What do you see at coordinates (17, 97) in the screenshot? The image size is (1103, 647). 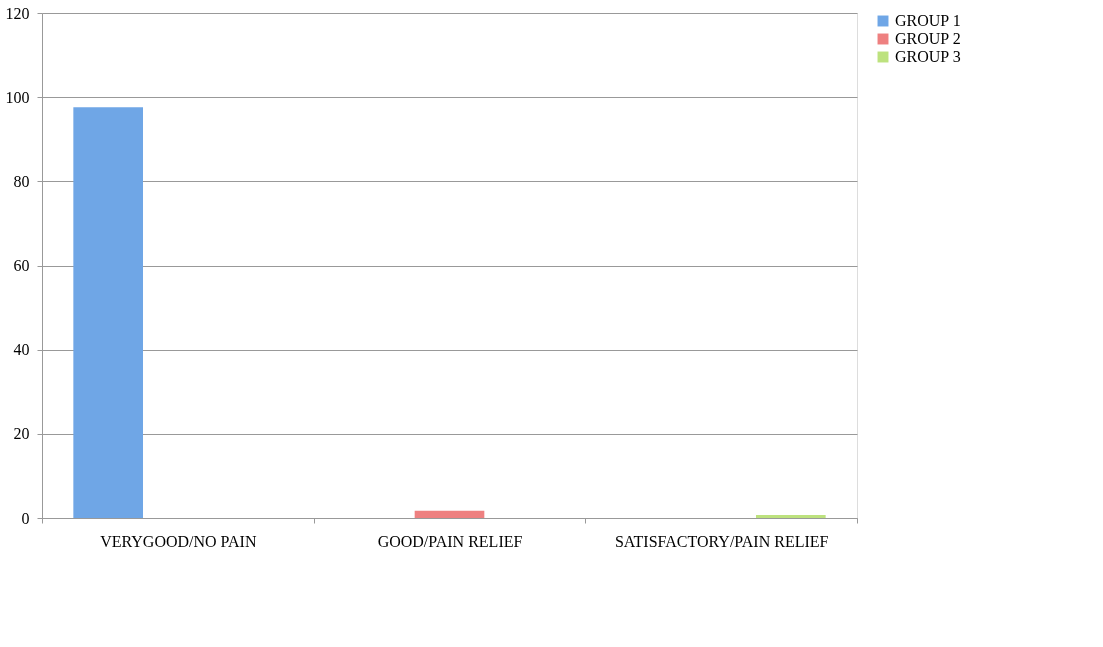 I see `y-tick-label: 100` at bounding box center [17, 97].